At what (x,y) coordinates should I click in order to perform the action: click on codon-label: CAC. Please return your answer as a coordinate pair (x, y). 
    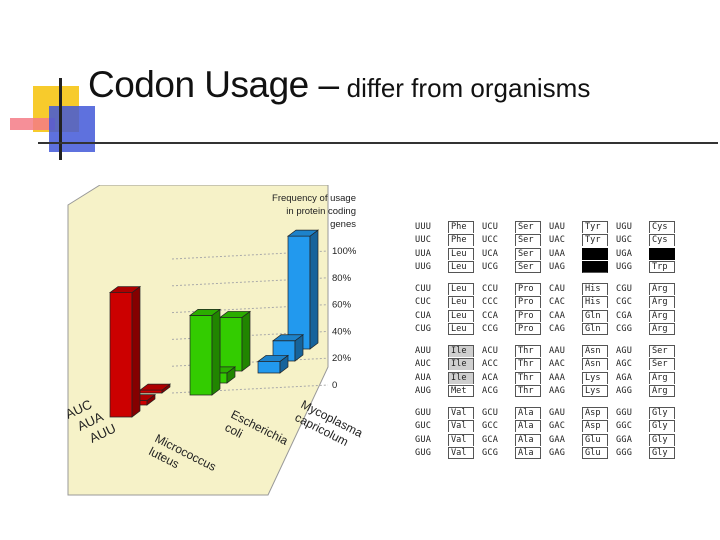
    Looking at the image, I should click on (557, 302).